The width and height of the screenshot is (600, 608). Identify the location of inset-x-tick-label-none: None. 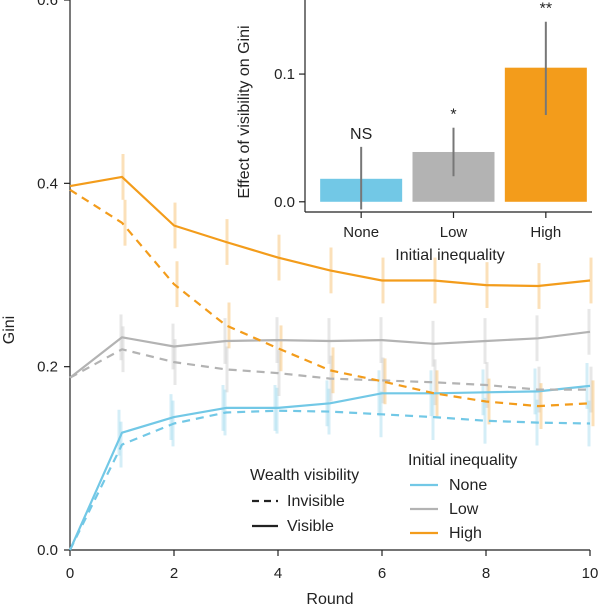
(361, 232).